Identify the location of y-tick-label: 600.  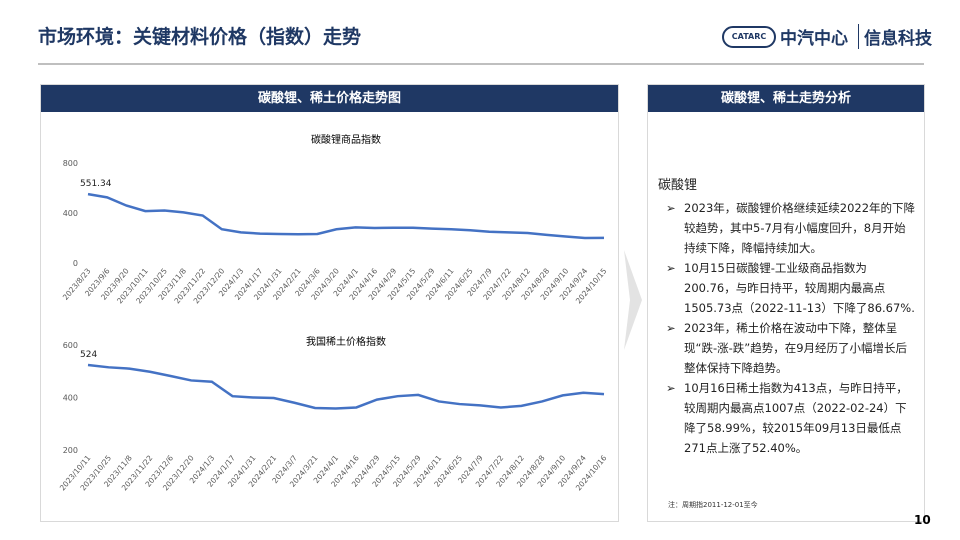
(70, 345).